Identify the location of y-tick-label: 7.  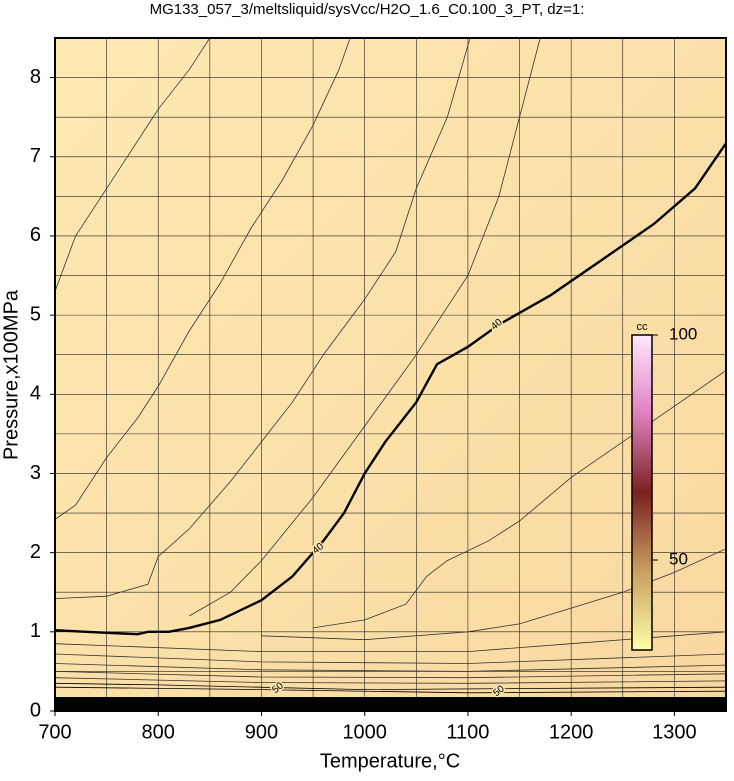
(35, 156).